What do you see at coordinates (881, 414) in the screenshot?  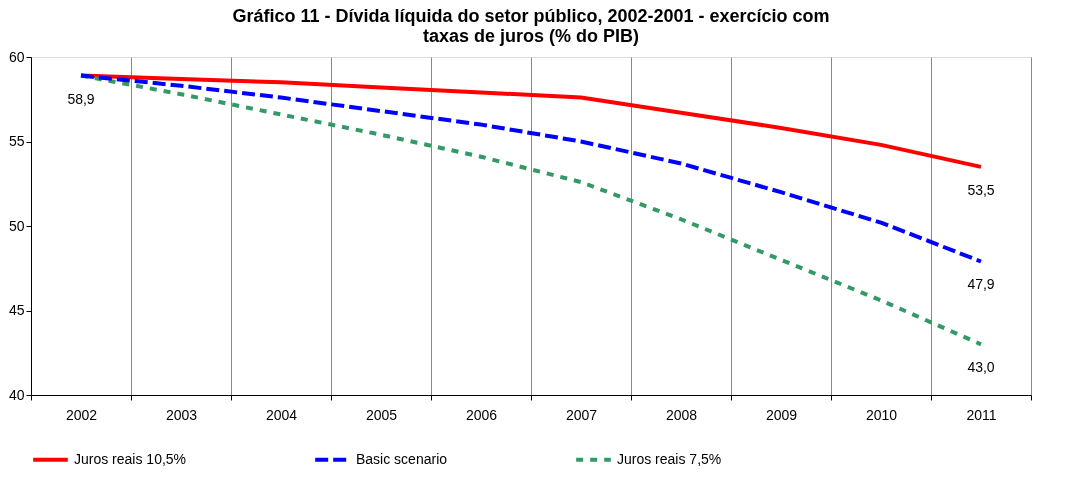 I see `x-tick-label: 2010` at bounding box center [881, 414].